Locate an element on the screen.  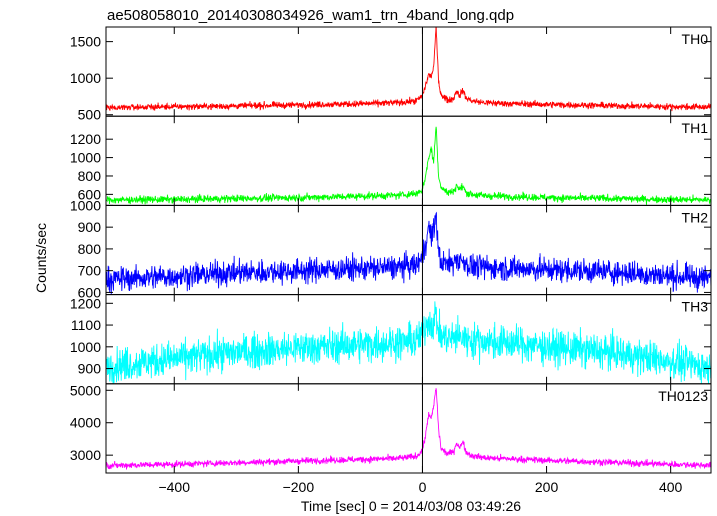
series-line-th2 is located at coordinates (408, 253).